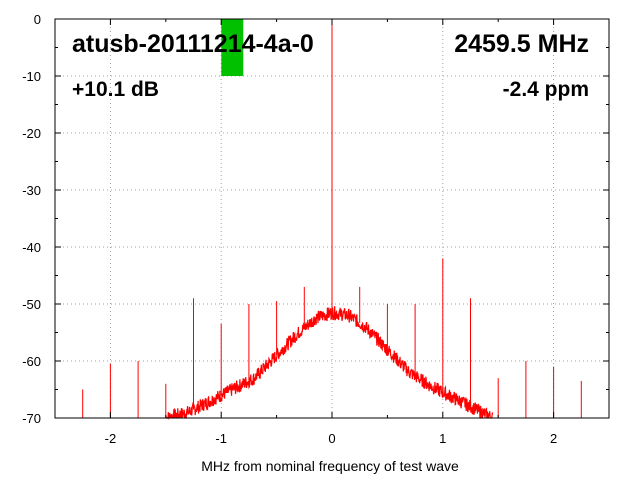 This screenshot has height=480, width=640. What do you see at coordinates (521, 44) in the screenshot?
I see `frequency-readout: 2459.5 MHz` at bounding box center [521, 44].